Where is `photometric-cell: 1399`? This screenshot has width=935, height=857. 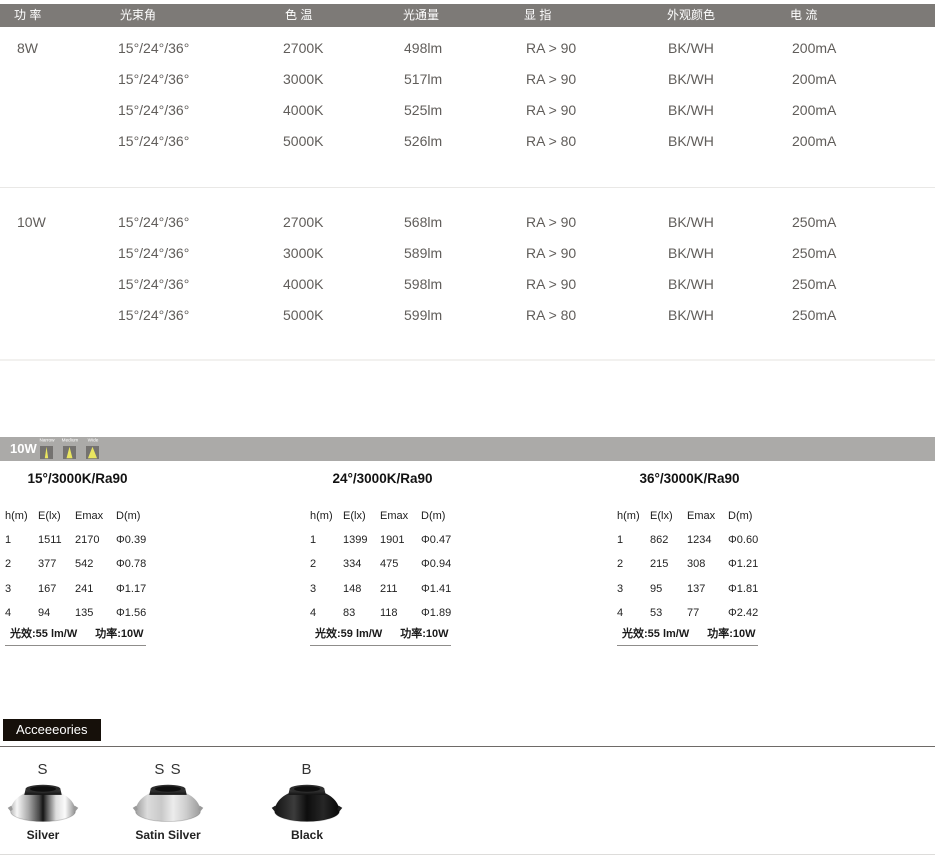 photometric-cell: 1399 is located at coordinates (355, 540).